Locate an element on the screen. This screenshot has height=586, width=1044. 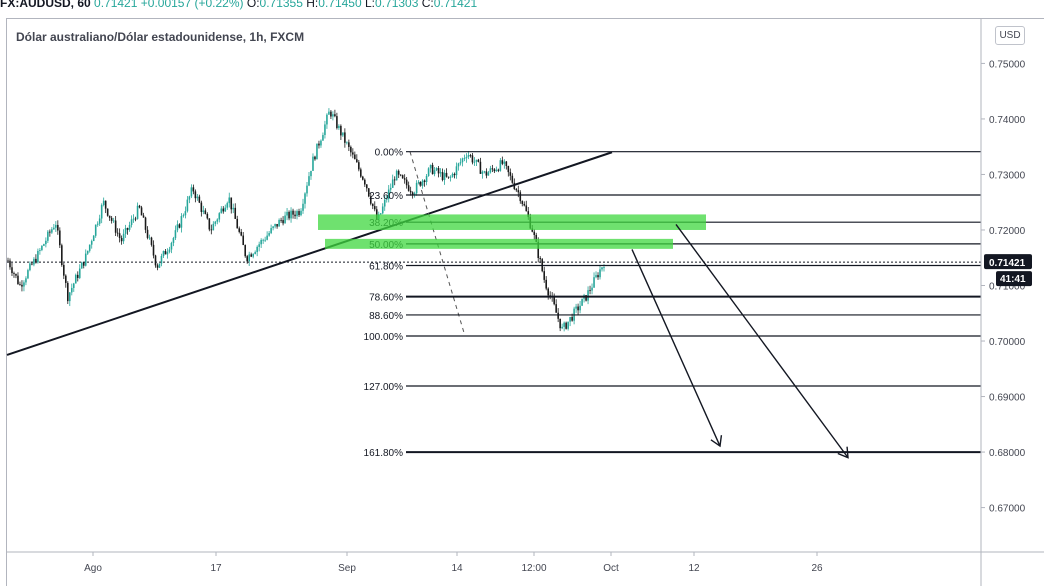
price-tick-label: 0.73000 is located at coordinates (1007, 175).